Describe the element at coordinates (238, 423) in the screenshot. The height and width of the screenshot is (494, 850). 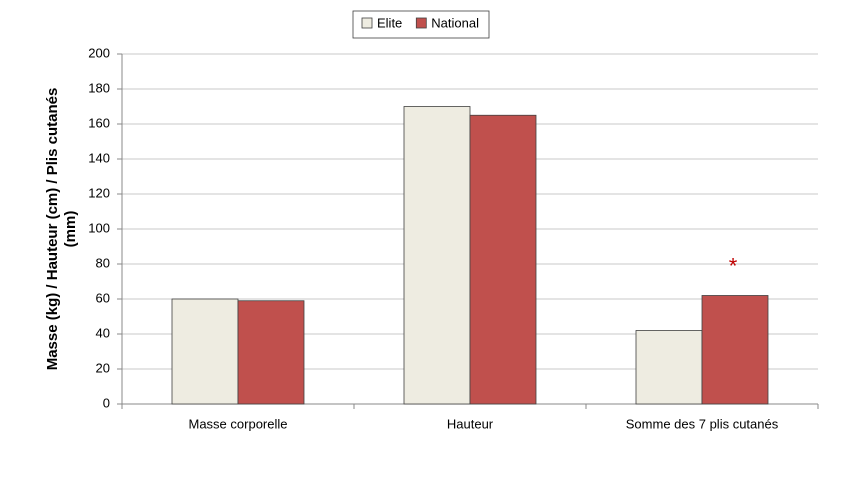
I see `x-tick-label: Masse corporelle` at that location.